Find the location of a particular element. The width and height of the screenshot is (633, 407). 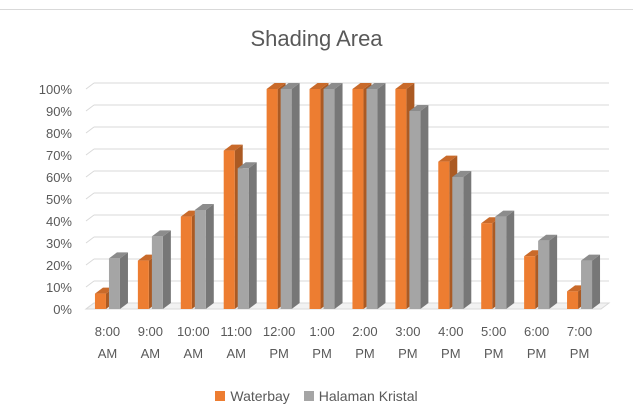

y-tick-label: 100% is located at coordinates (56, 89).